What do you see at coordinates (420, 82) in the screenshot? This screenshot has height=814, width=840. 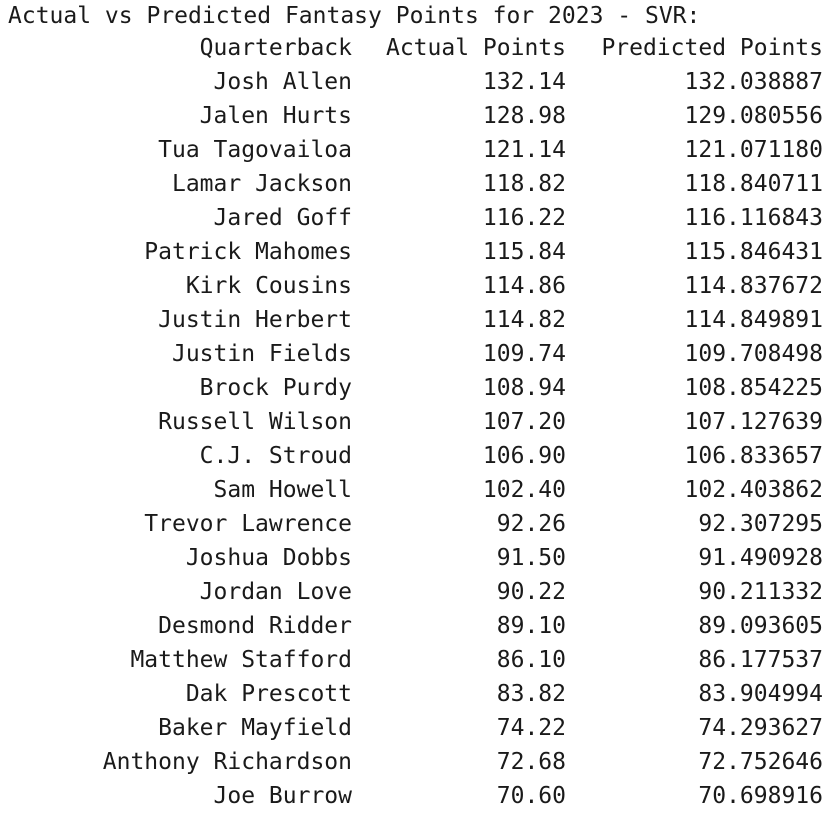 I see `table-row: Josh Allen 132.14 132.038887` at bounding box center [420, 82].